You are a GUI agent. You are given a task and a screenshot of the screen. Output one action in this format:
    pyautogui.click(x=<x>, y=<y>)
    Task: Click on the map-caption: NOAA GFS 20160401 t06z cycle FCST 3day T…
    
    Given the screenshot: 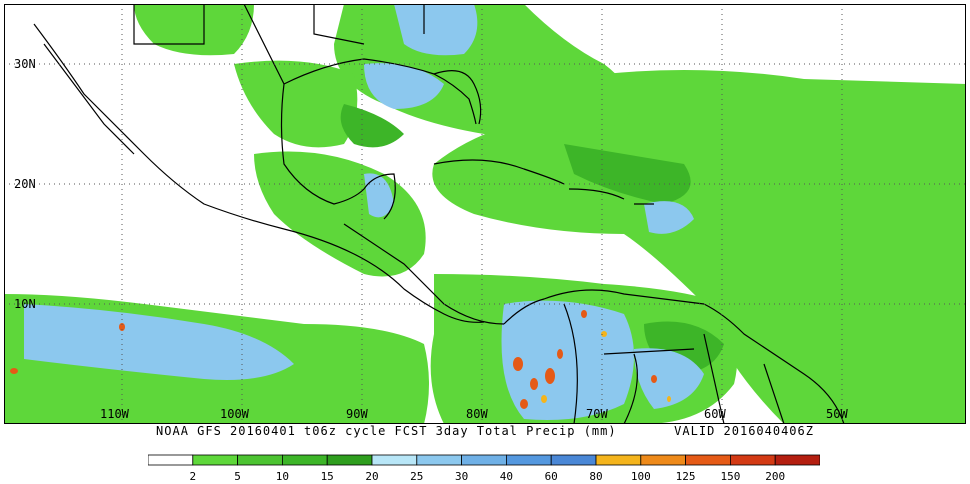 What is the action you would take?
    pyautogui.click(x=485, y=431)
    